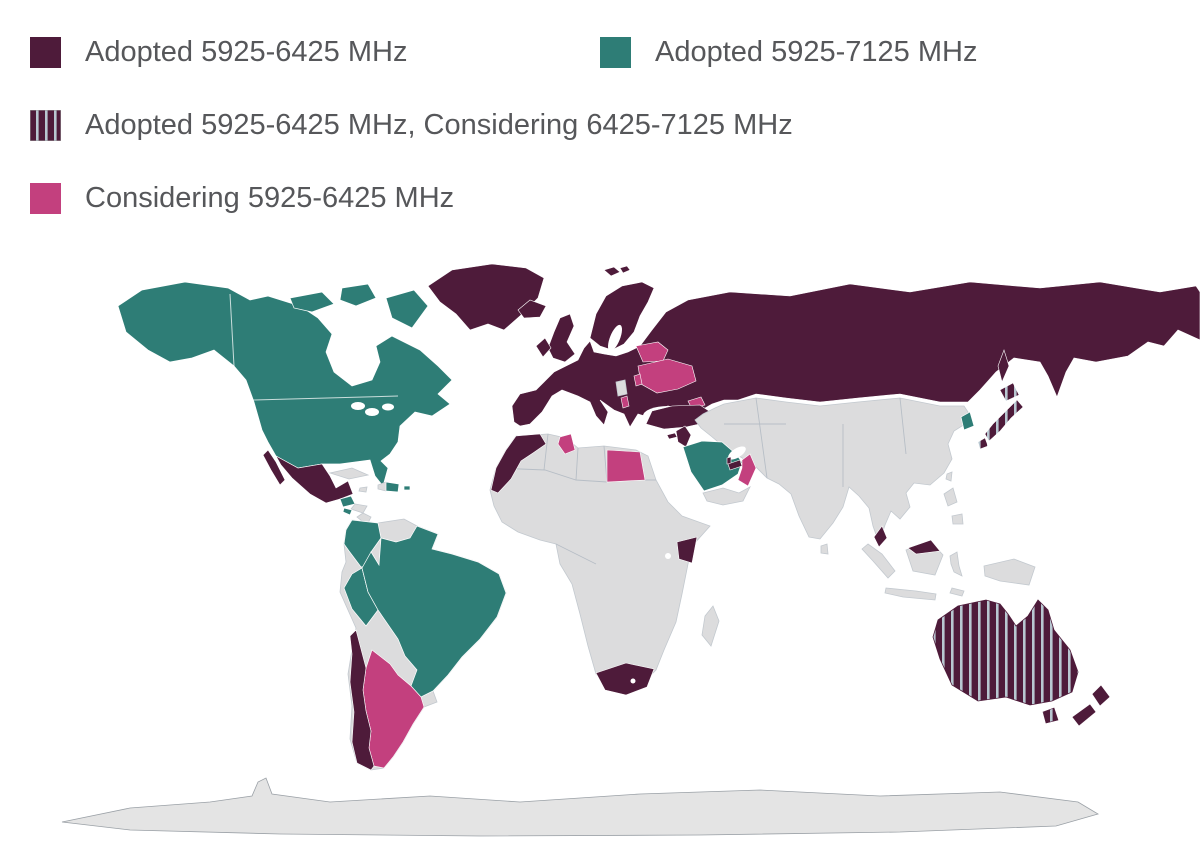 This screenshot has height=859, width=1200. I want to click on region-tasmania, so click(1050, 715).